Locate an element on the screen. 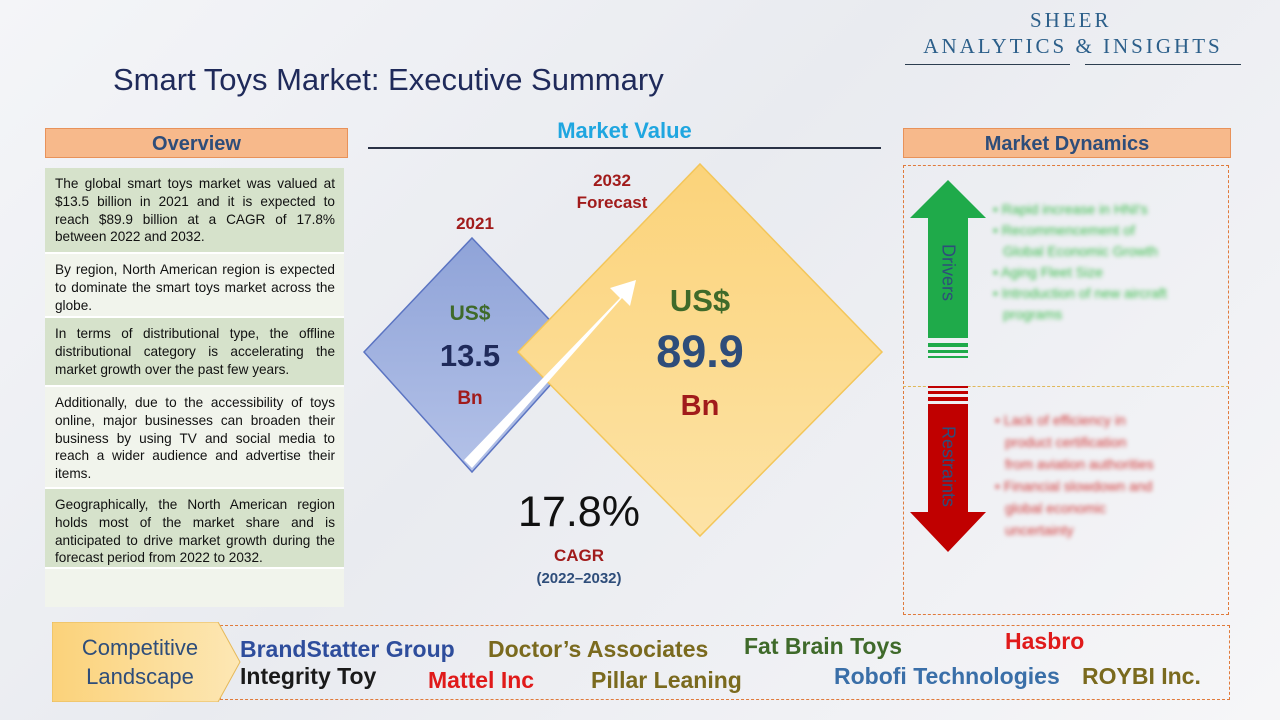 The width and height of the screenshot is (1280, 720). restraint-item: • Lack of efficiency in is located at coordinates (1060, 420).